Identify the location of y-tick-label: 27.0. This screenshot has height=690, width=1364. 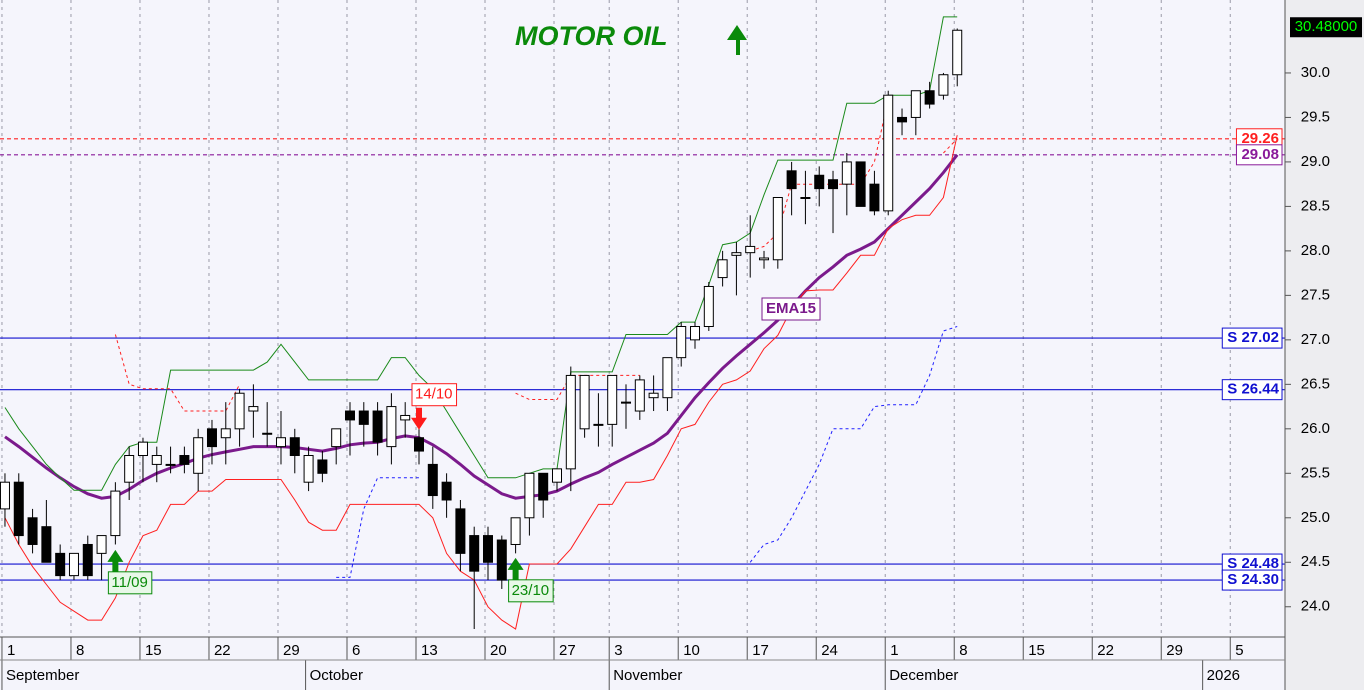
(1315, 339).